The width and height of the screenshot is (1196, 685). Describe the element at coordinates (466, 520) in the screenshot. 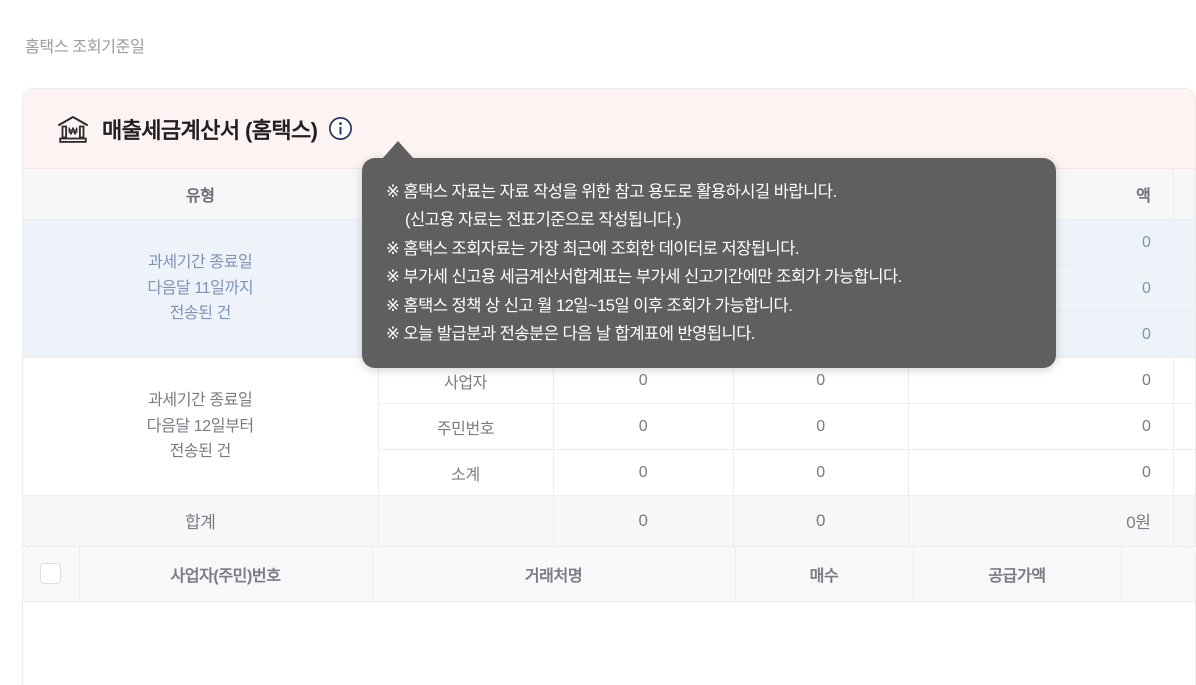

I see `total-sub` at that location.